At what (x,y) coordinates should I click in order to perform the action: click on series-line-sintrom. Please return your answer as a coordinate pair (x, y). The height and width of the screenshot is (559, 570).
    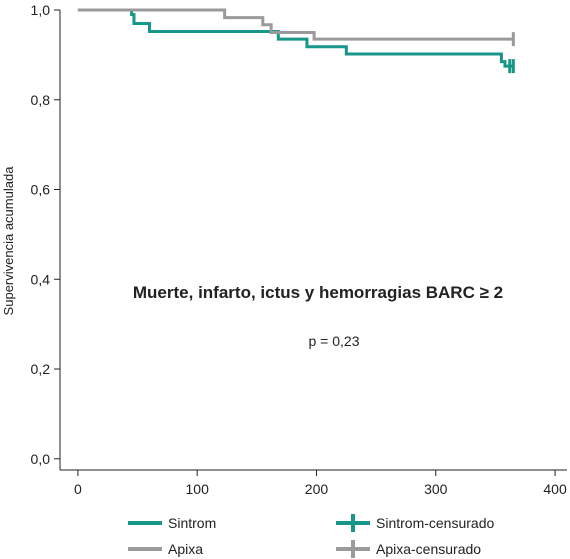
    Looking at the image, I should click on (295, 38).